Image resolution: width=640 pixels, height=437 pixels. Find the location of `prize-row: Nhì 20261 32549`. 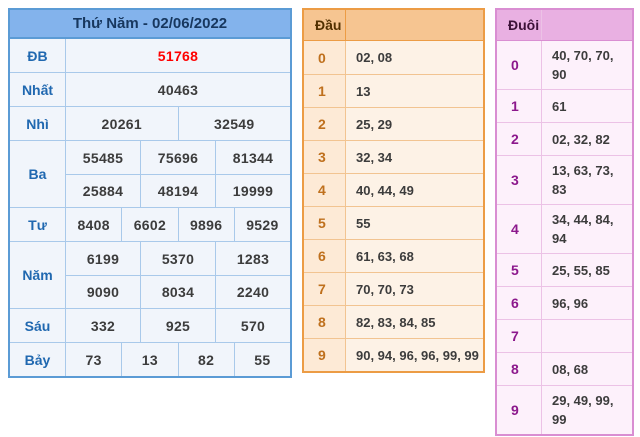

prize-row: Nhì 20261 32549 is located at coordinates (150, 123).